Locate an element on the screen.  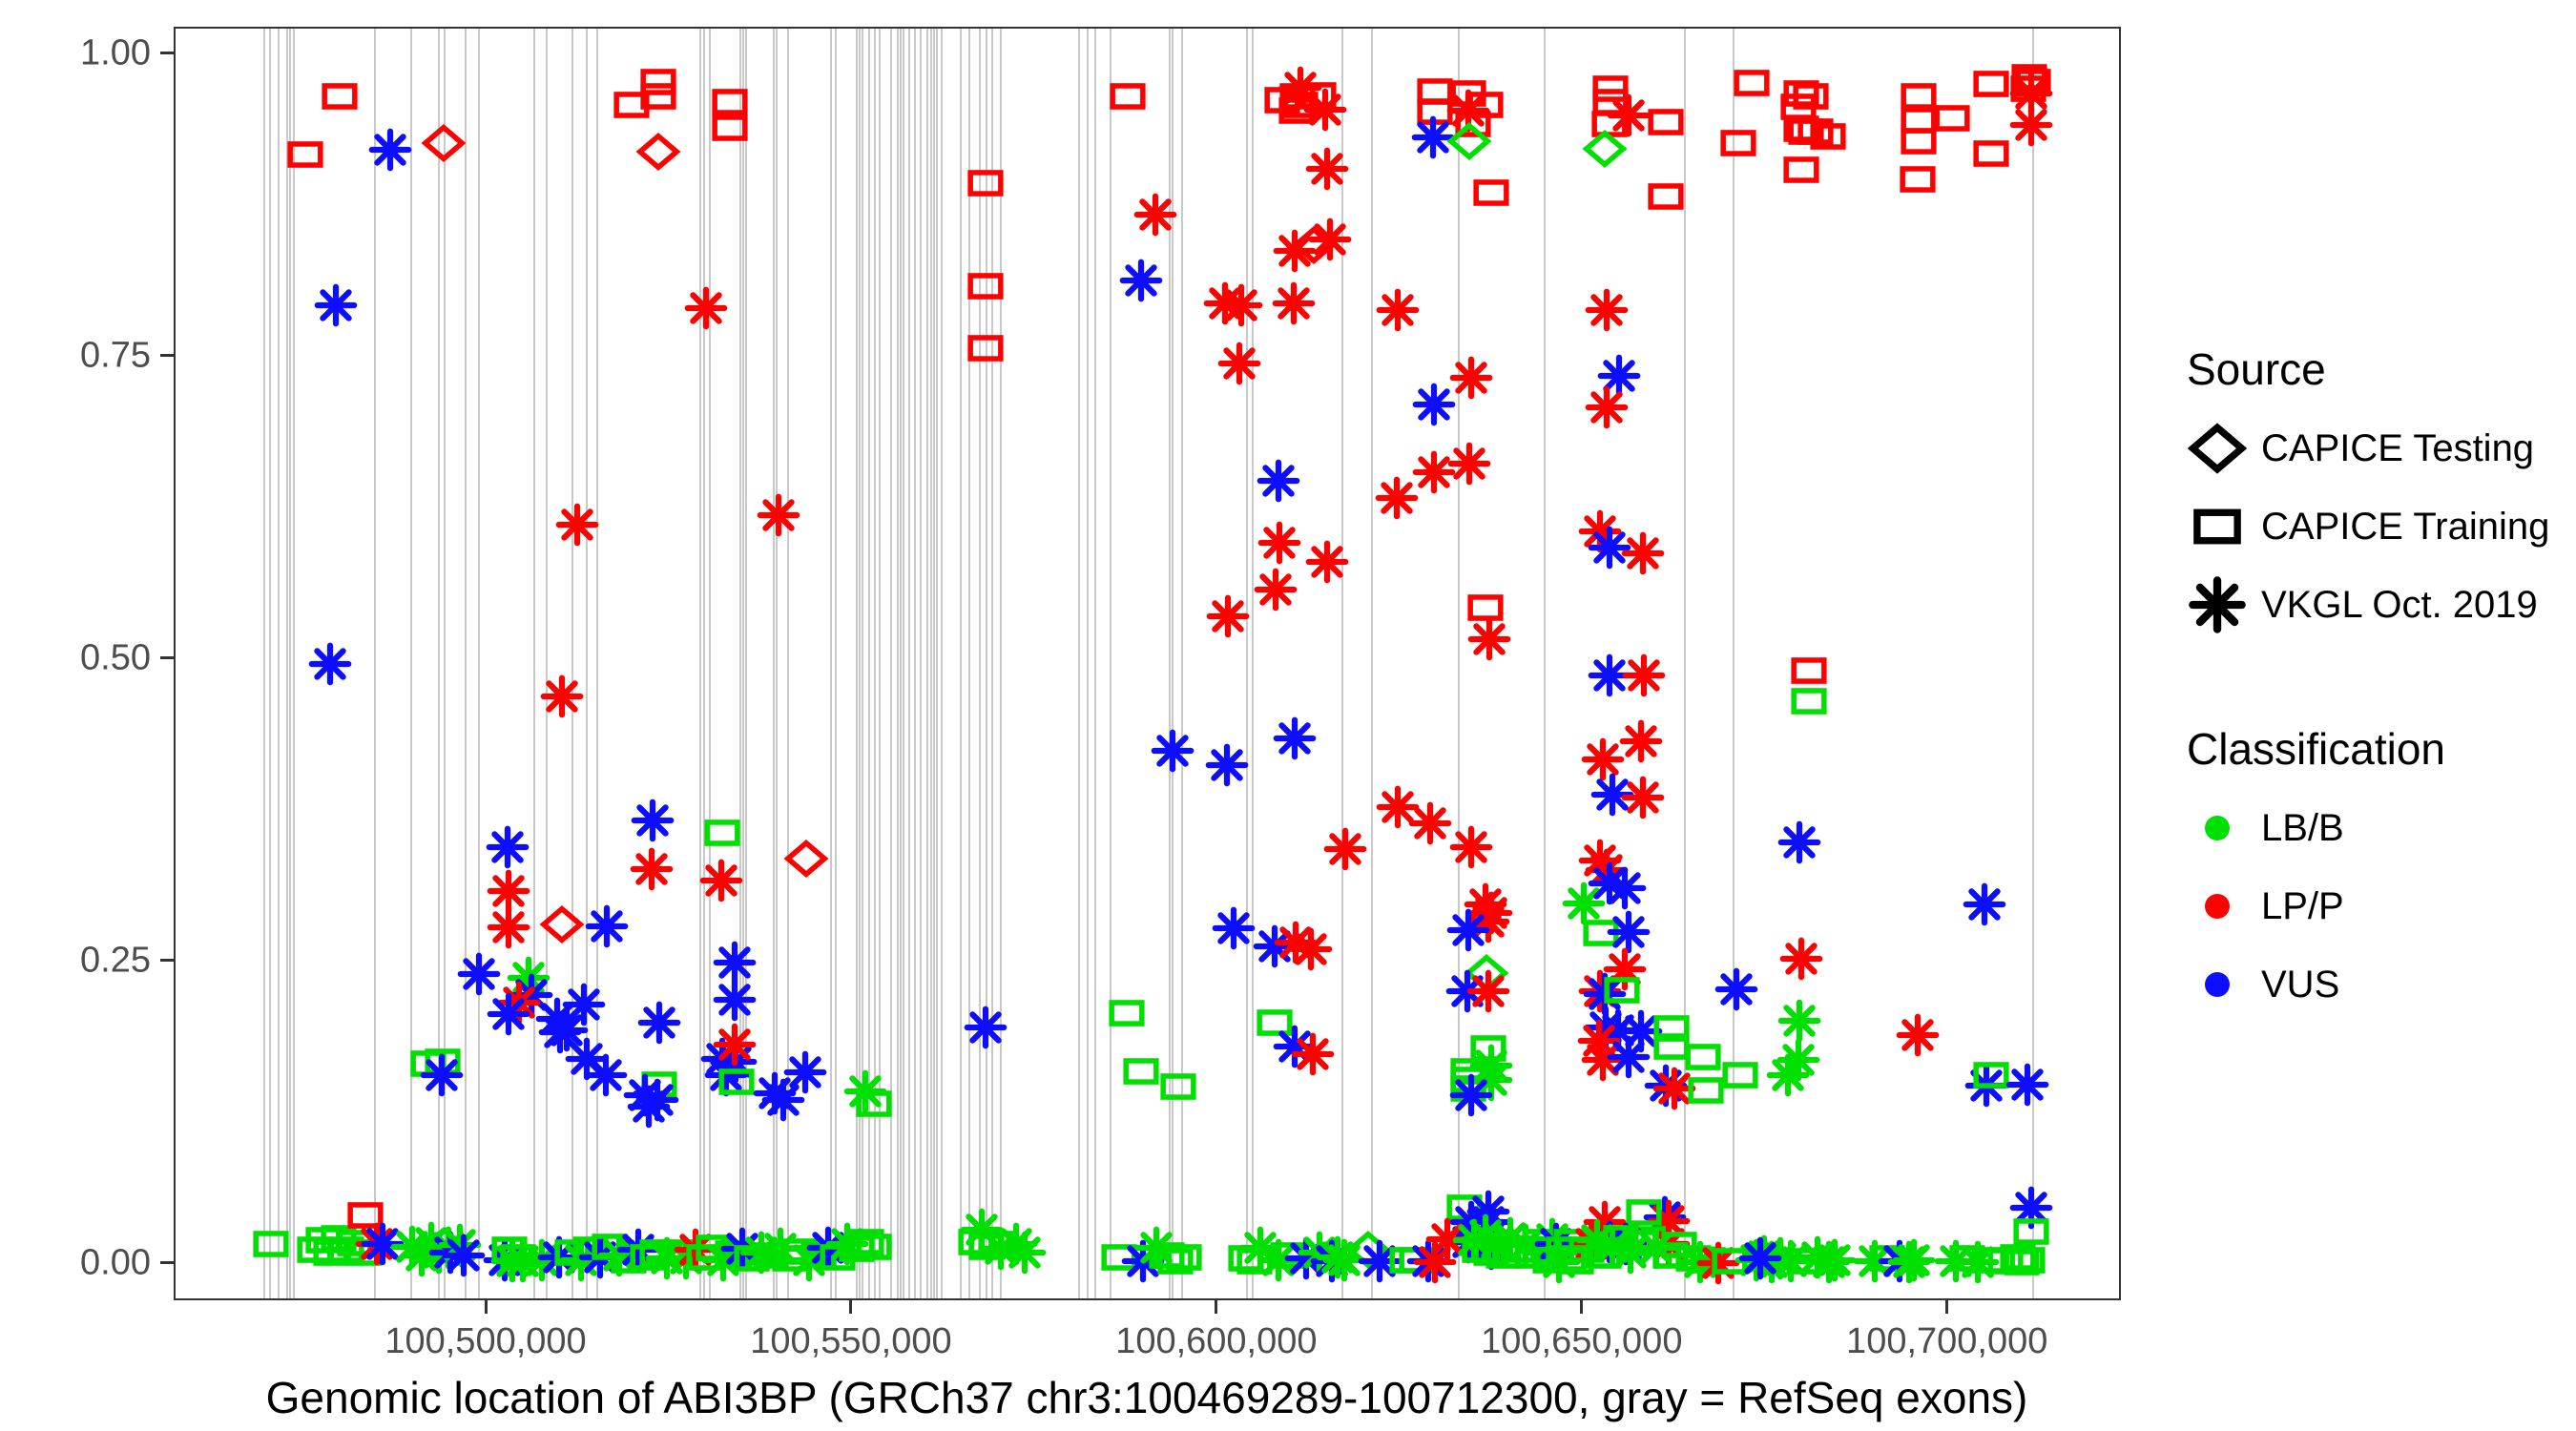
y-tick-label: 0.75 is located at coordinates (115, 356).